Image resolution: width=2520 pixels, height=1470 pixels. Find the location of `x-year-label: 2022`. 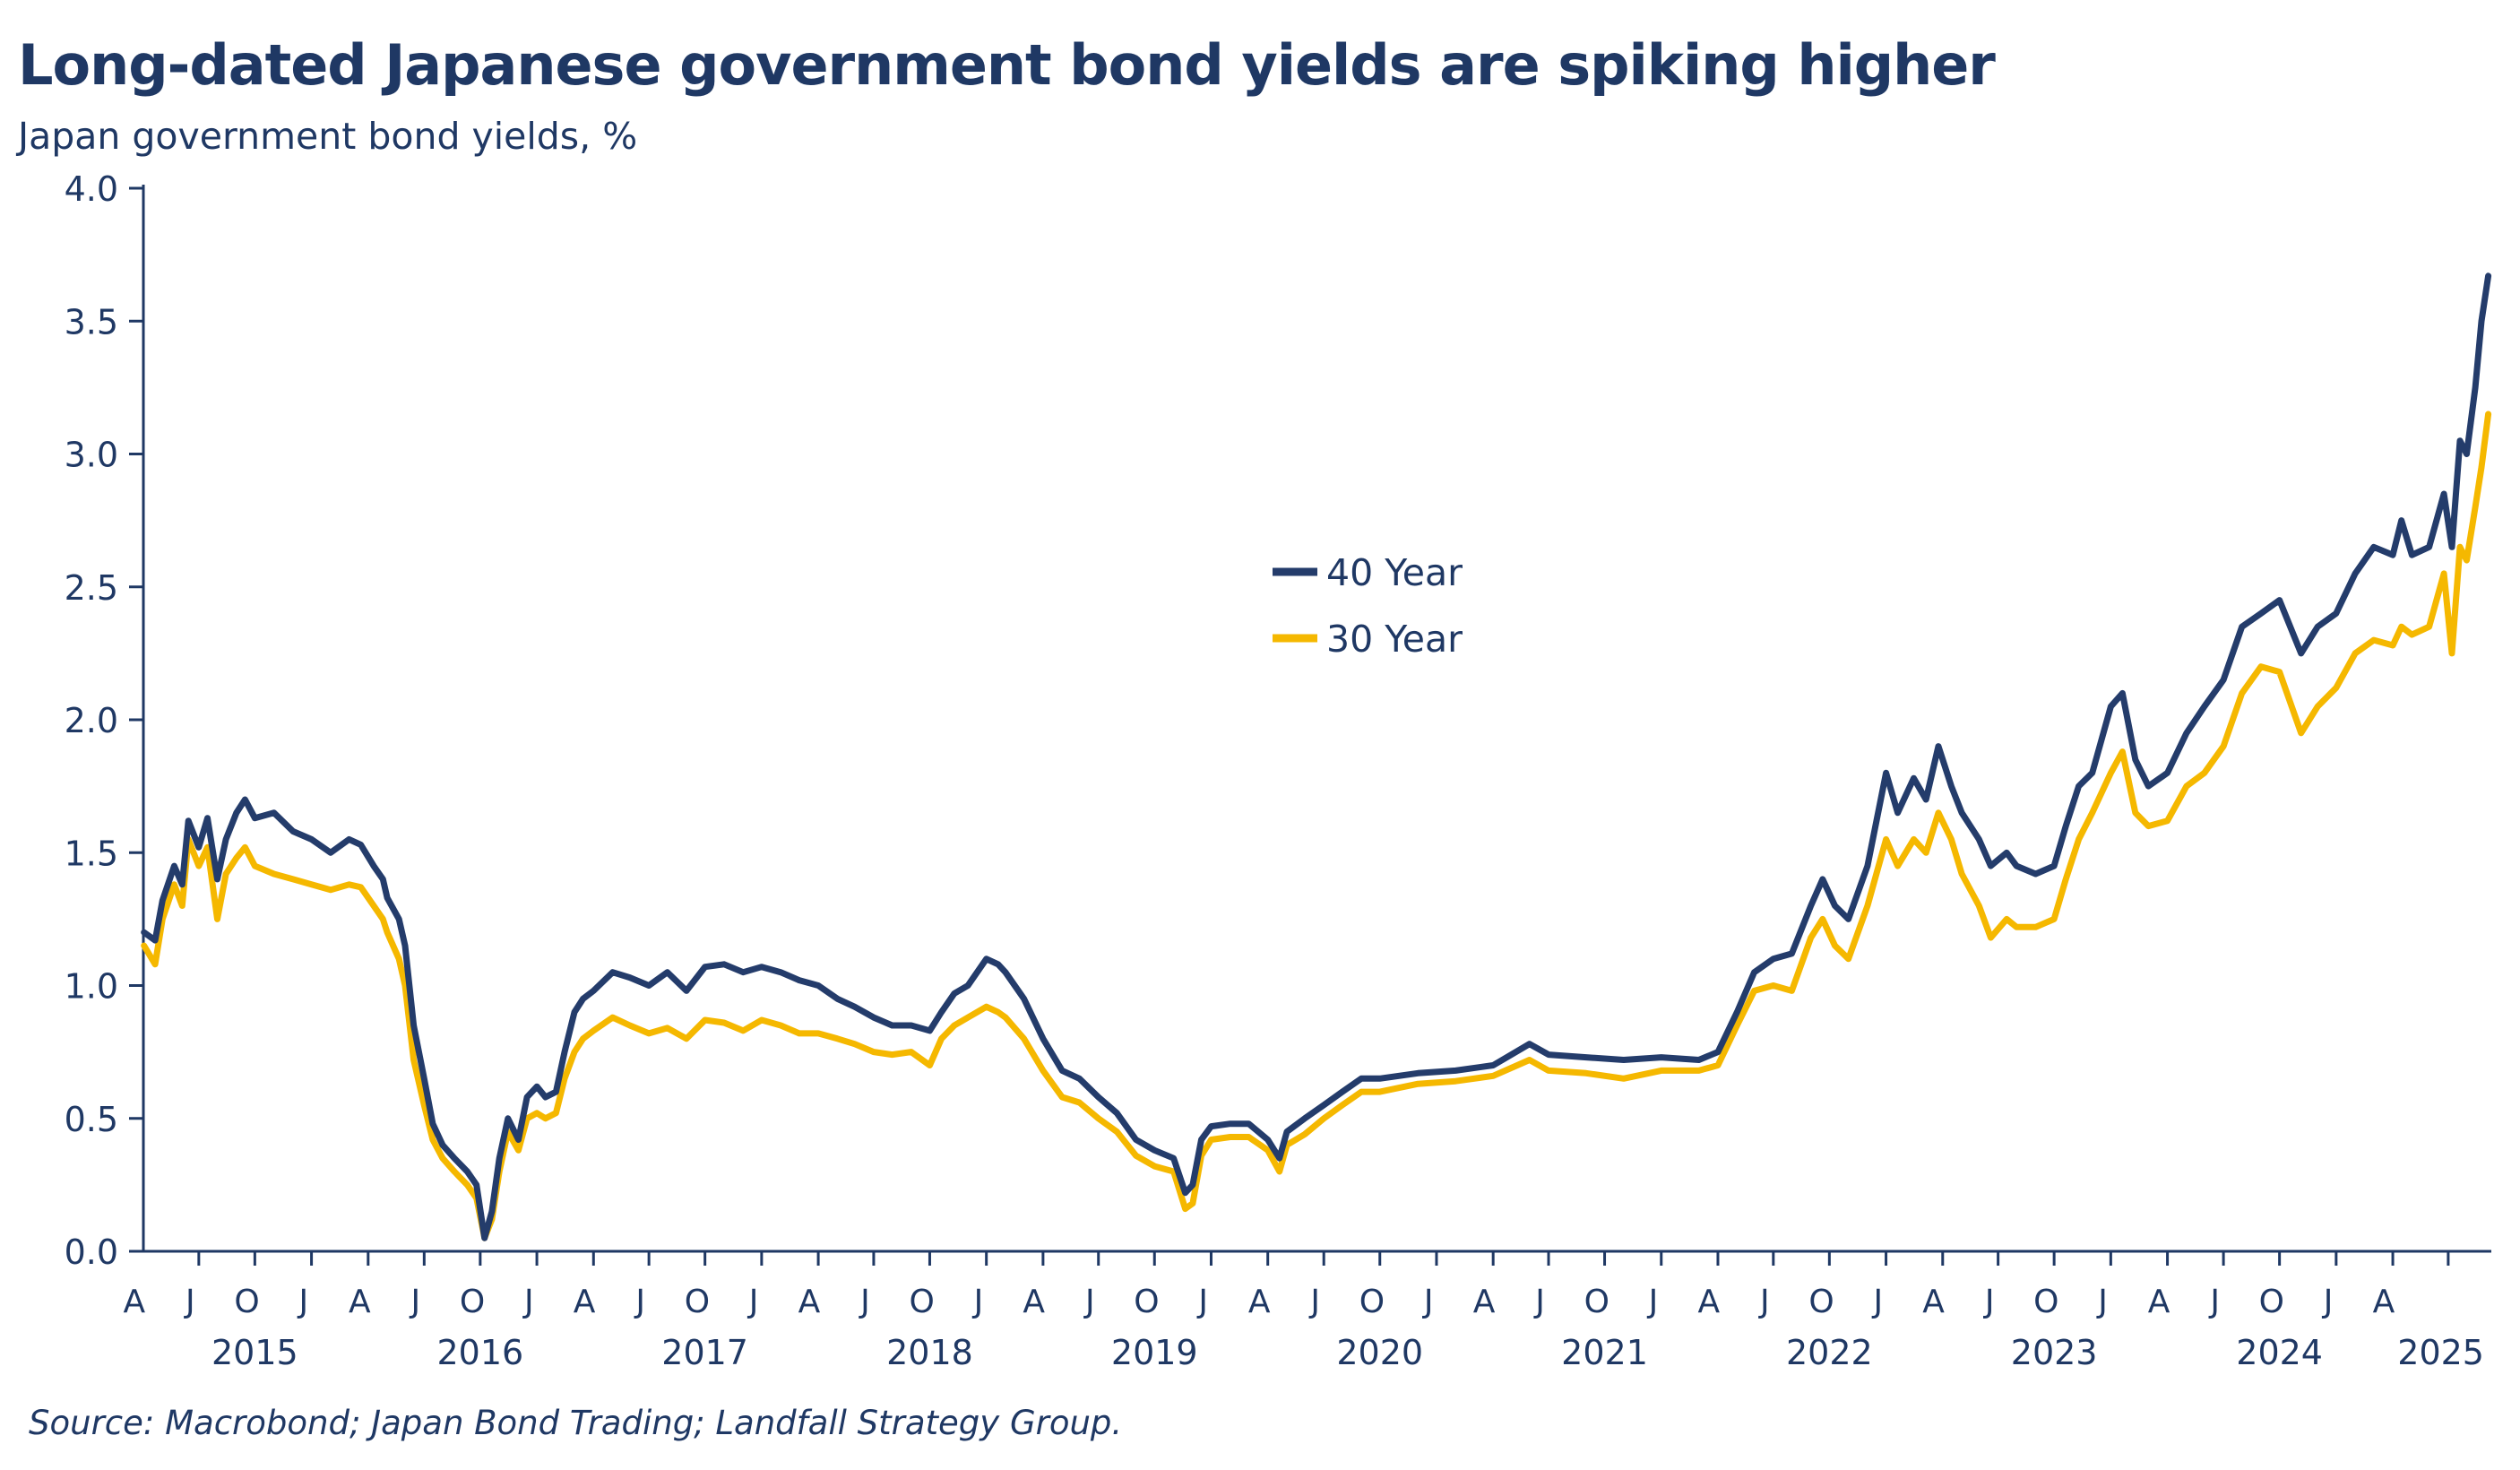

x-year-label: 2022 is located at coordinates (1829, 1352).